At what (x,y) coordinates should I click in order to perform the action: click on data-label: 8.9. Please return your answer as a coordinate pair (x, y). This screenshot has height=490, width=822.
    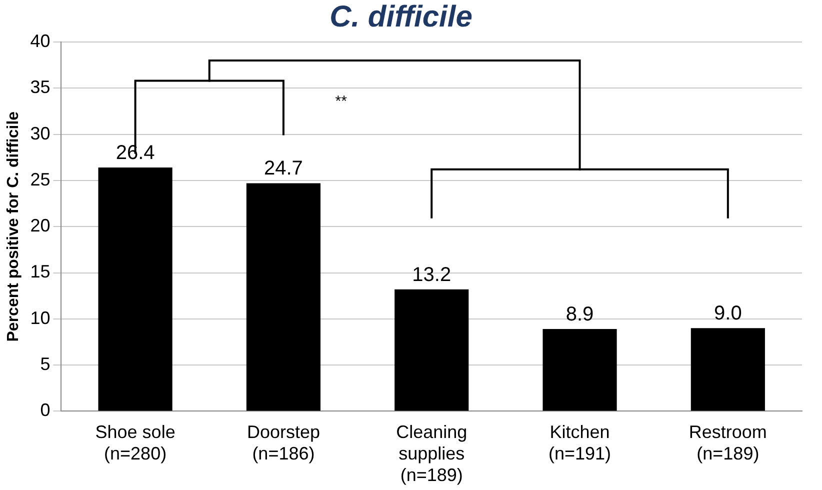
    Looking at the image, I should click on (580, 315).